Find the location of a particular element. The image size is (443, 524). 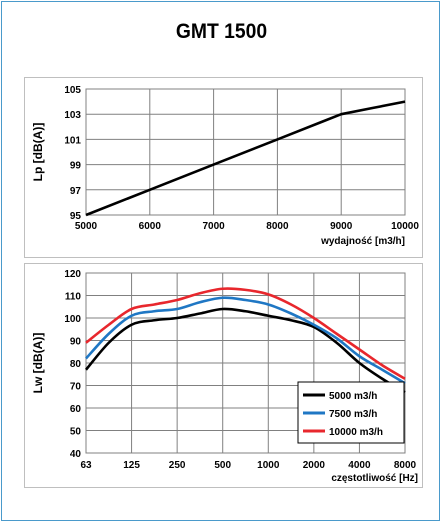

top-x-tick-label: 5000 is located at coordinates (86, 226).